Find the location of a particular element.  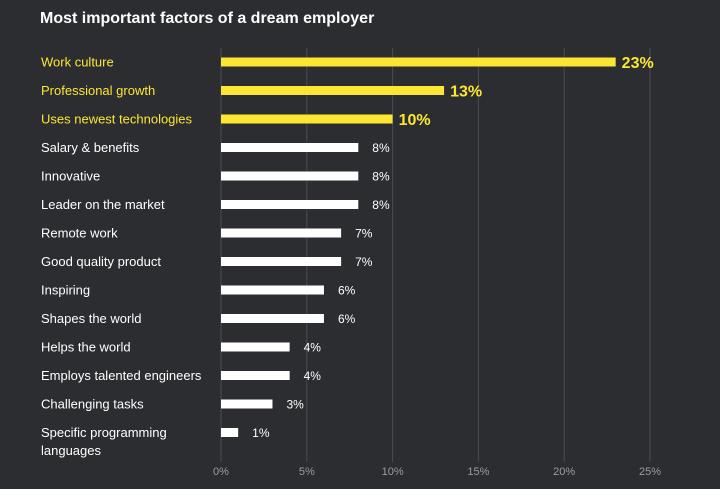

category-label: Specific programming languages is located at coordinates (104, 441).